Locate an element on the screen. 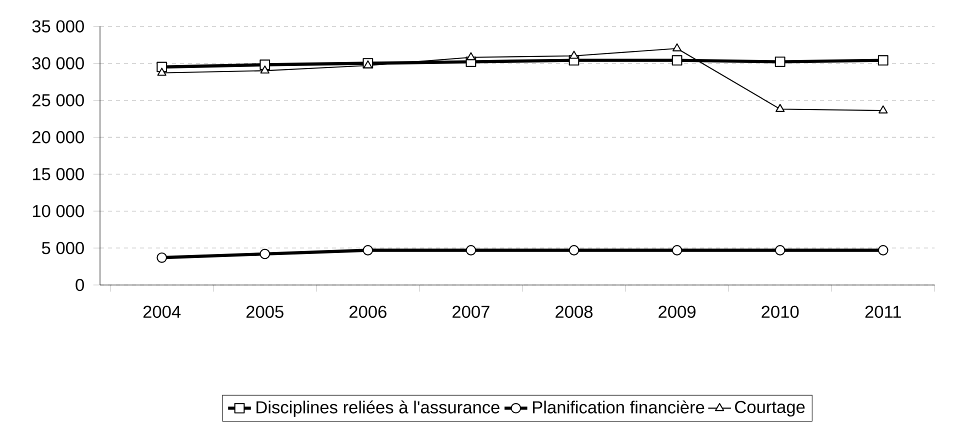 This screenshot has height=431, width=960. y-tick-label: 35 000 is located at coordinates (58, 26).